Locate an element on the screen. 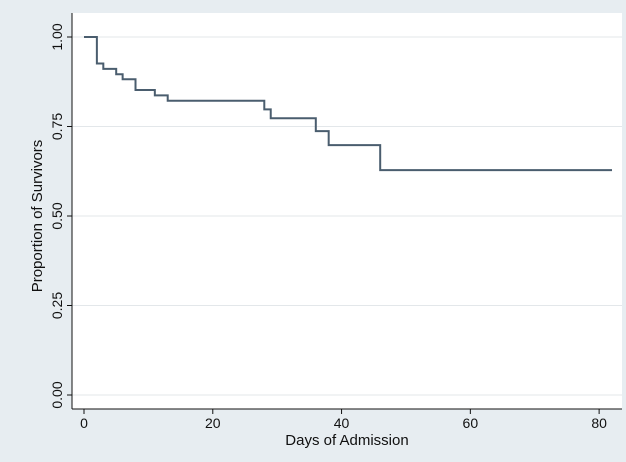 The width and height of the screenshot is (626, 462). x-tick-label: 60 is located at coordinates (471, 423).